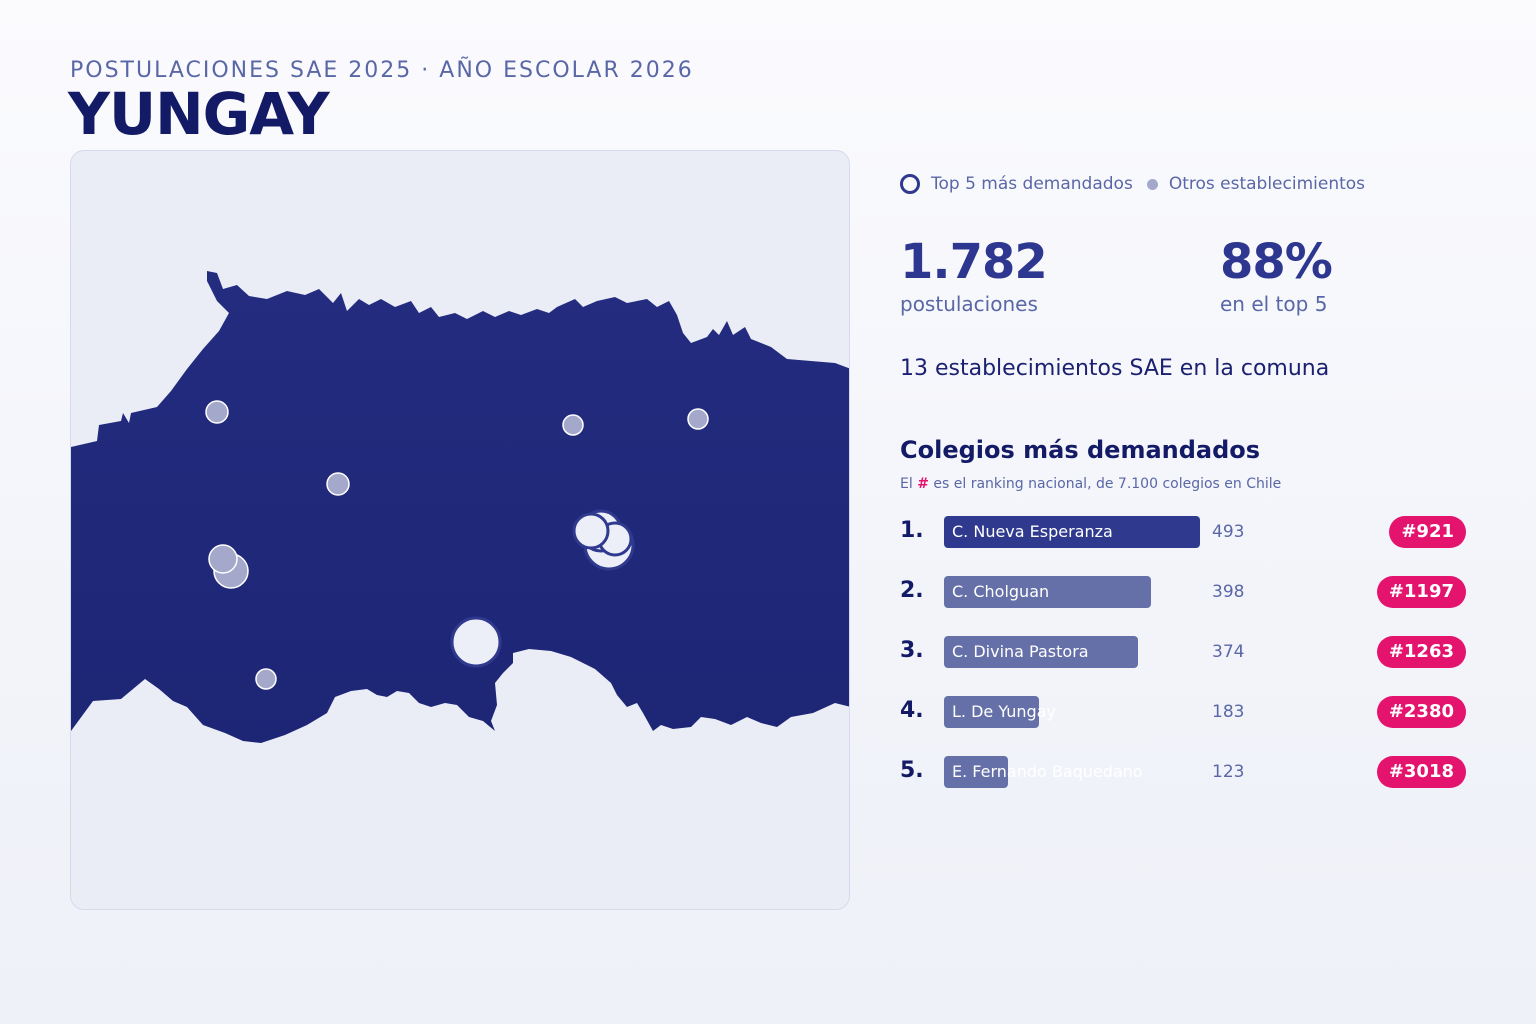  What do you see at coordinates (912, 650) in the screenshot?
I see `rank-position: 3.` at bounding box center [912, 650].